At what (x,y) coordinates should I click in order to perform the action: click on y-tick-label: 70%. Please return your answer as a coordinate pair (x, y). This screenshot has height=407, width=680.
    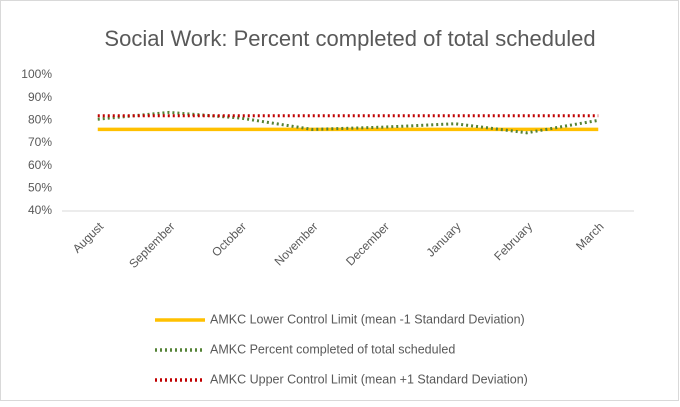
    Looking at the image, I should click on (40, 142).